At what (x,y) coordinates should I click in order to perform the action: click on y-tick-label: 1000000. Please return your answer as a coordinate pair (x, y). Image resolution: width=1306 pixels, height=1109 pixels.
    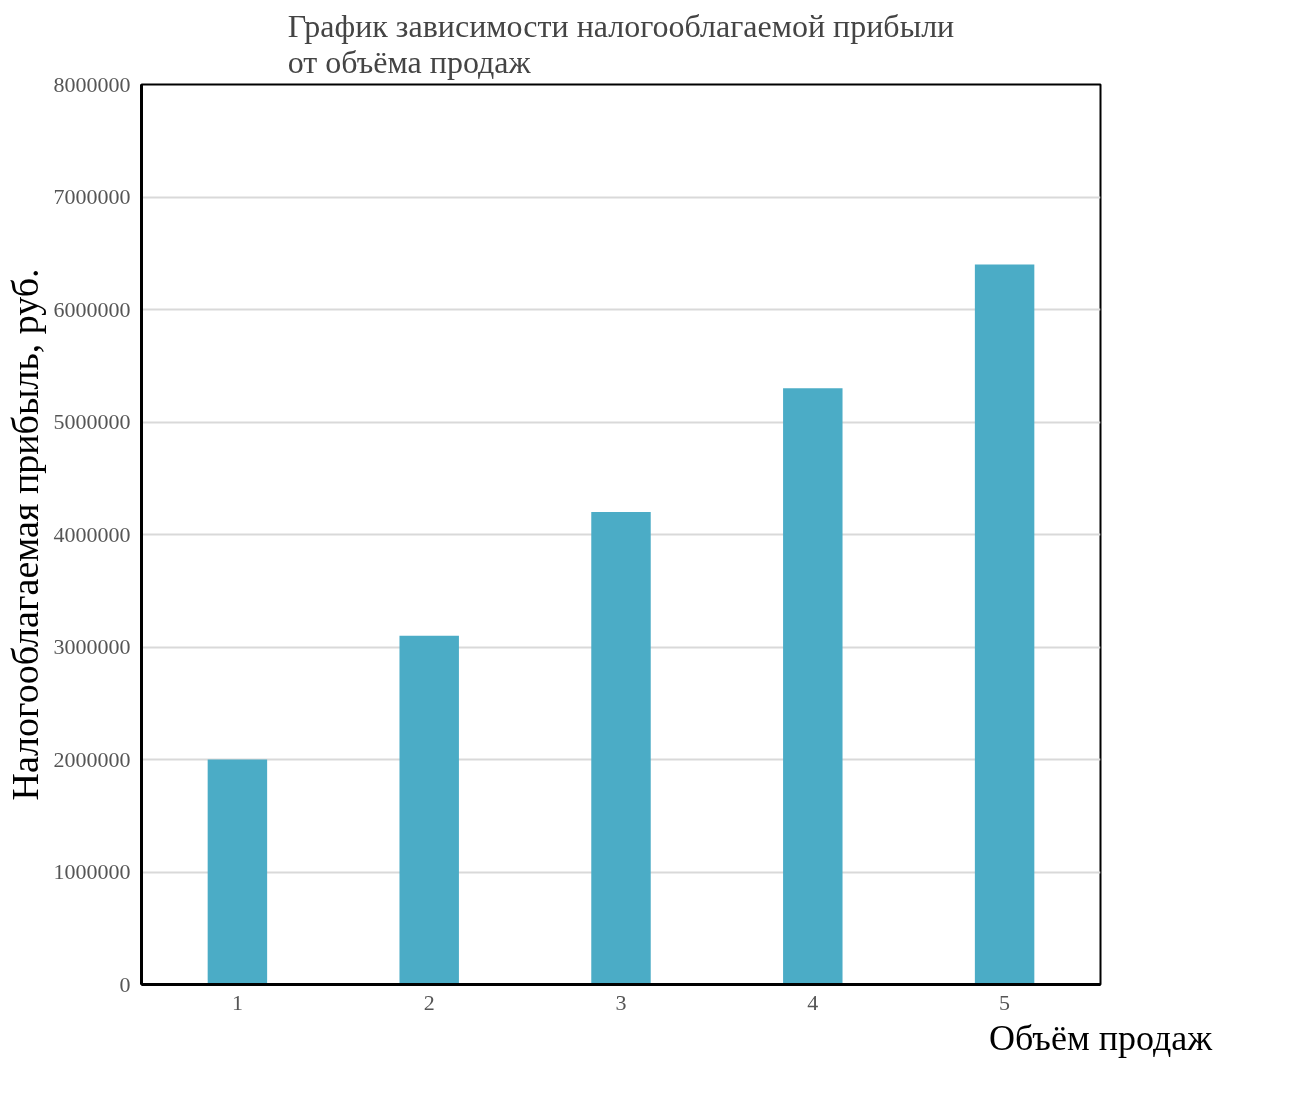
    Looking at the image, I should click on (92, 871).